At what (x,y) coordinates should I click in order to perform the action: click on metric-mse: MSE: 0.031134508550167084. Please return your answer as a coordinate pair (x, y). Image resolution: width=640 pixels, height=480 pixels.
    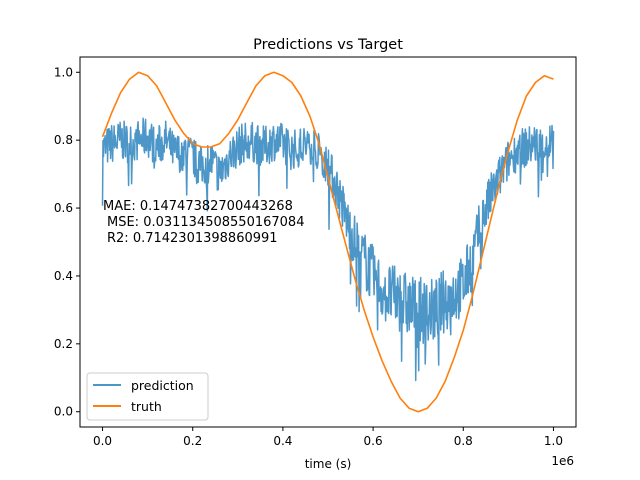
    Looking at the image, I should click on (205, 222).